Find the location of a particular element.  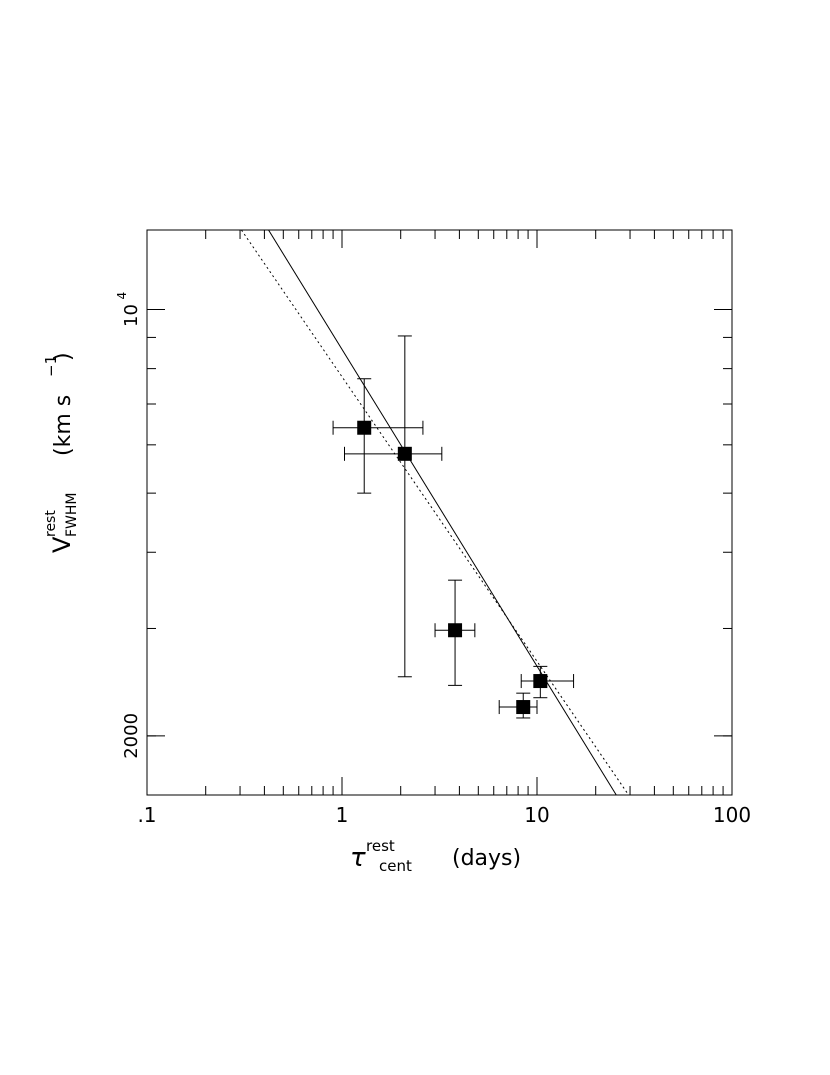

x-axis-subscript: cent is located at coordinates (395, 866).